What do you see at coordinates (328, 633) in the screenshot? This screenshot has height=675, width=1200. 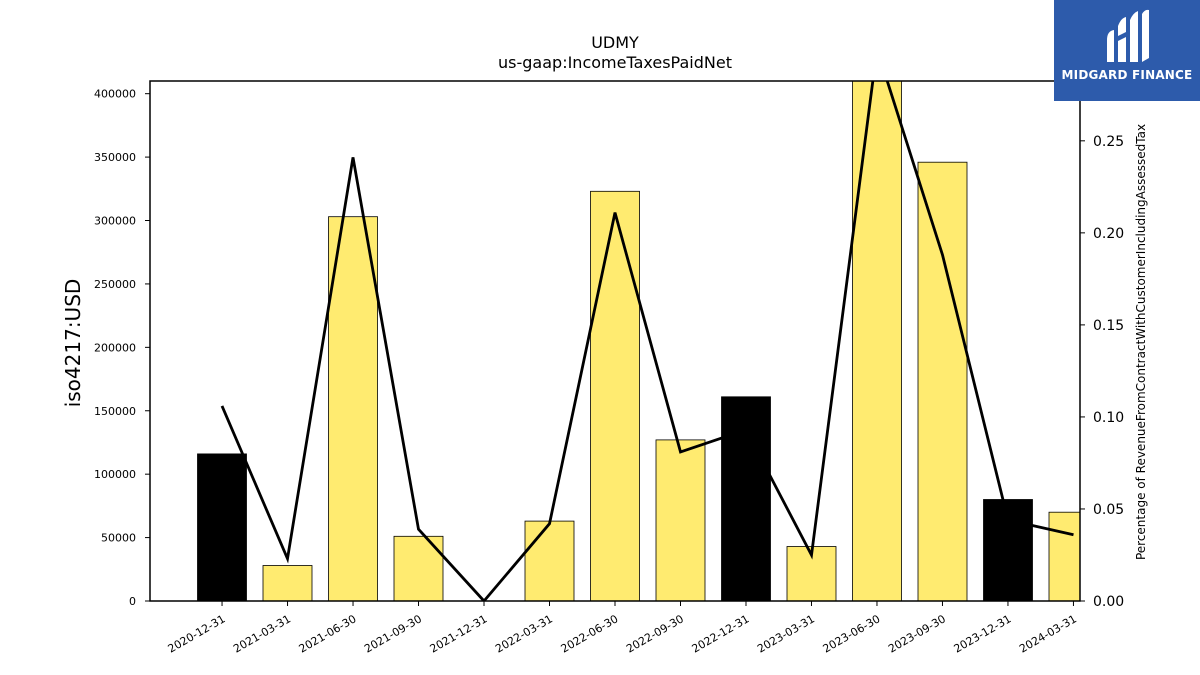 I see `x-tick-label: 2021-06-30` at bounding box center [328, 633].